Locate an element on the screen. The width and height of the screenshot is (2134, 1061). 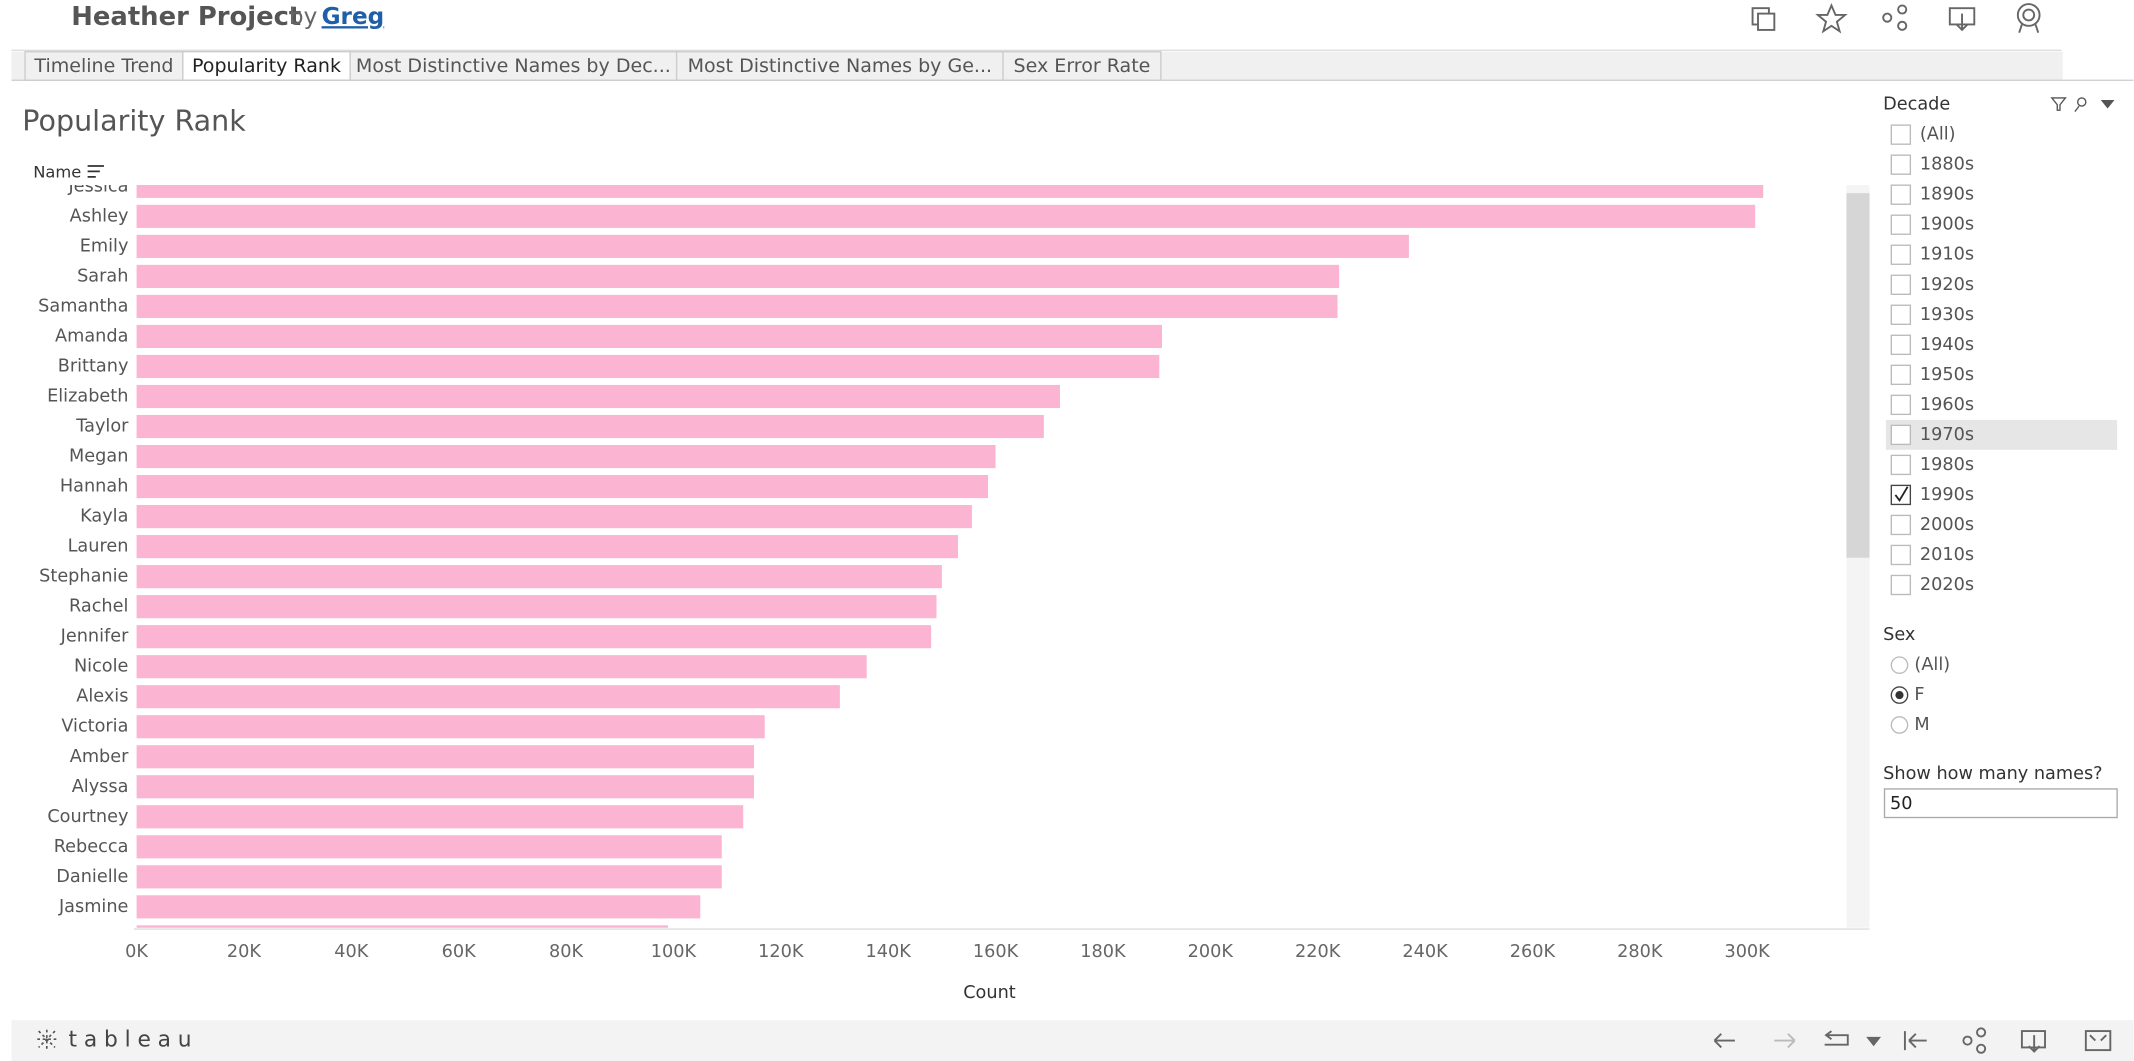
radio-dot is located at coordinates (1899, 695).